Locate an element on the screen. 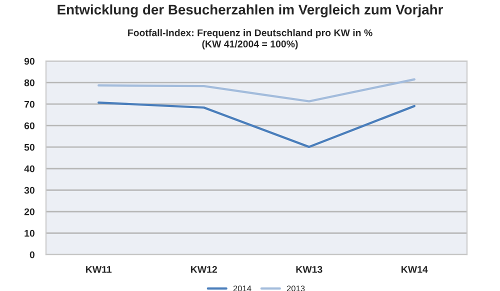  y-tick-label: 30 is located at coordinates (29, 190).